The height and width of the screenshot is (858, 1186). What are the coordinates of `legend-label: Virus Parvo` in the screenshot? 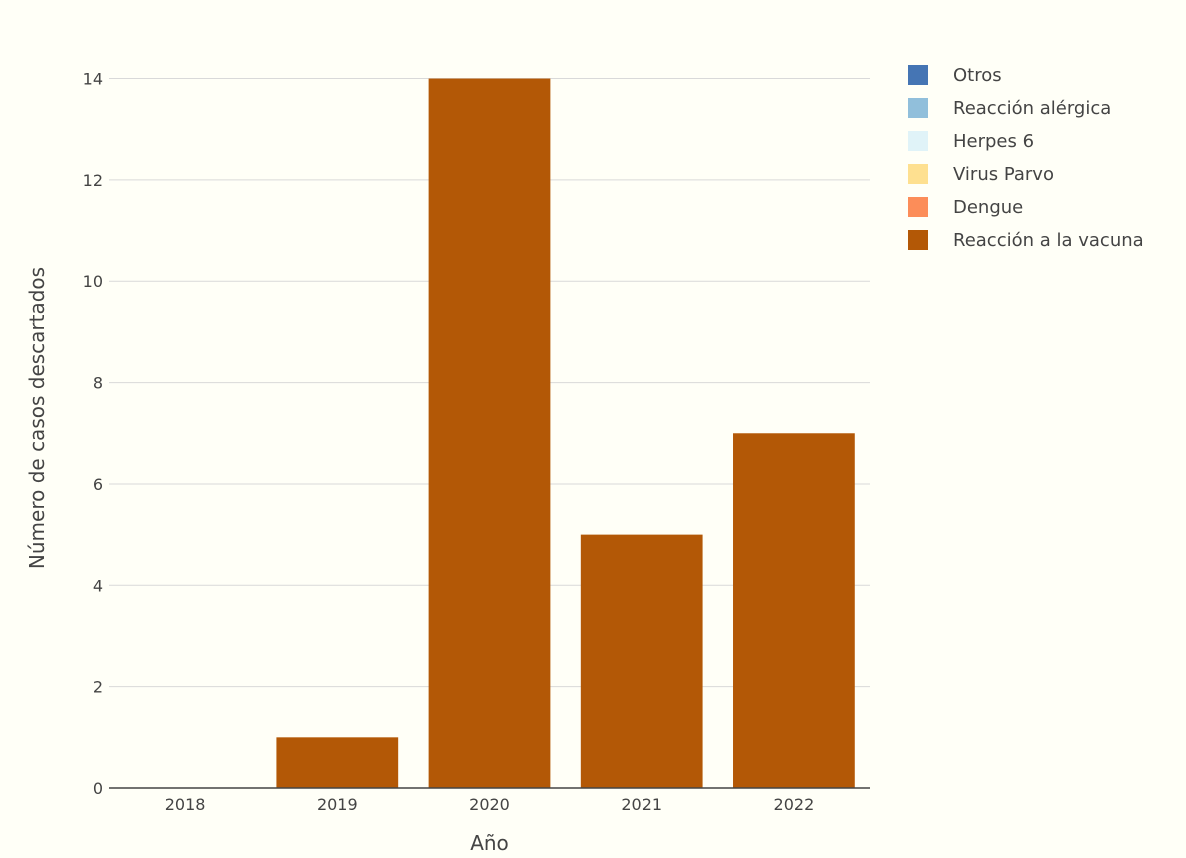 It's located at (1003, 174).